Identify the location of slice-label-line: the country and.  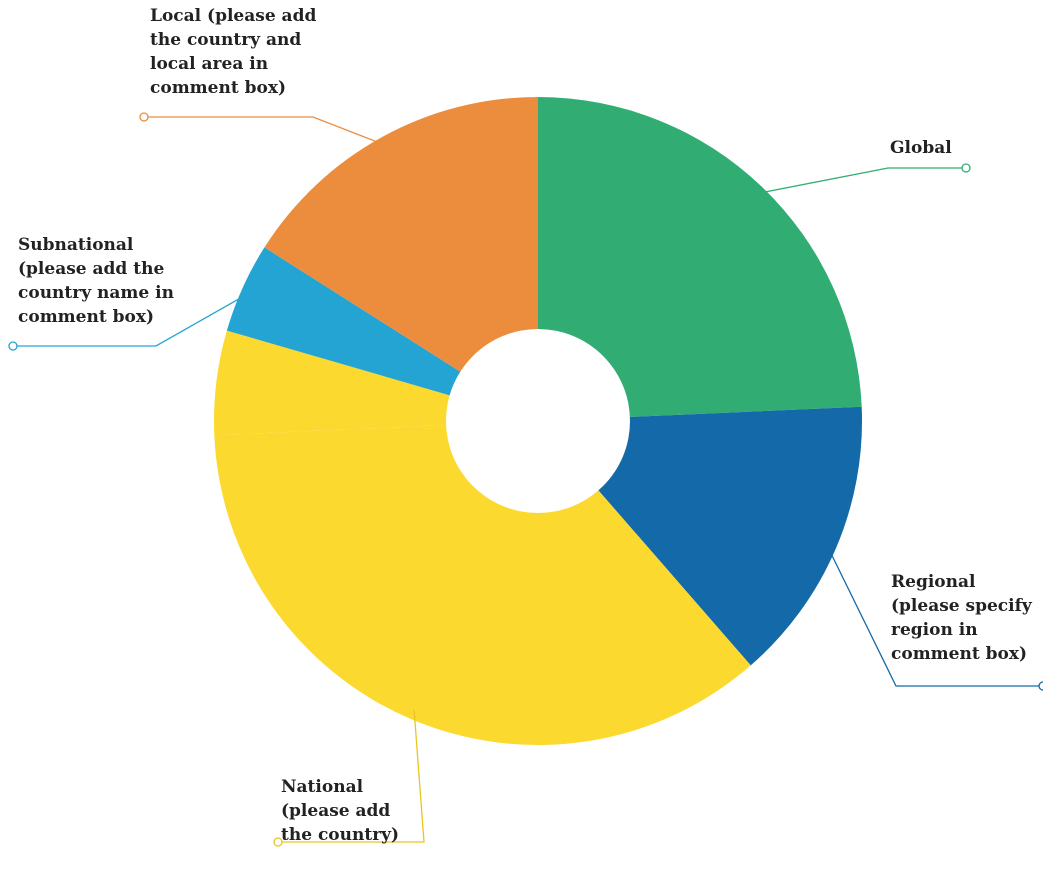
(225, 40).